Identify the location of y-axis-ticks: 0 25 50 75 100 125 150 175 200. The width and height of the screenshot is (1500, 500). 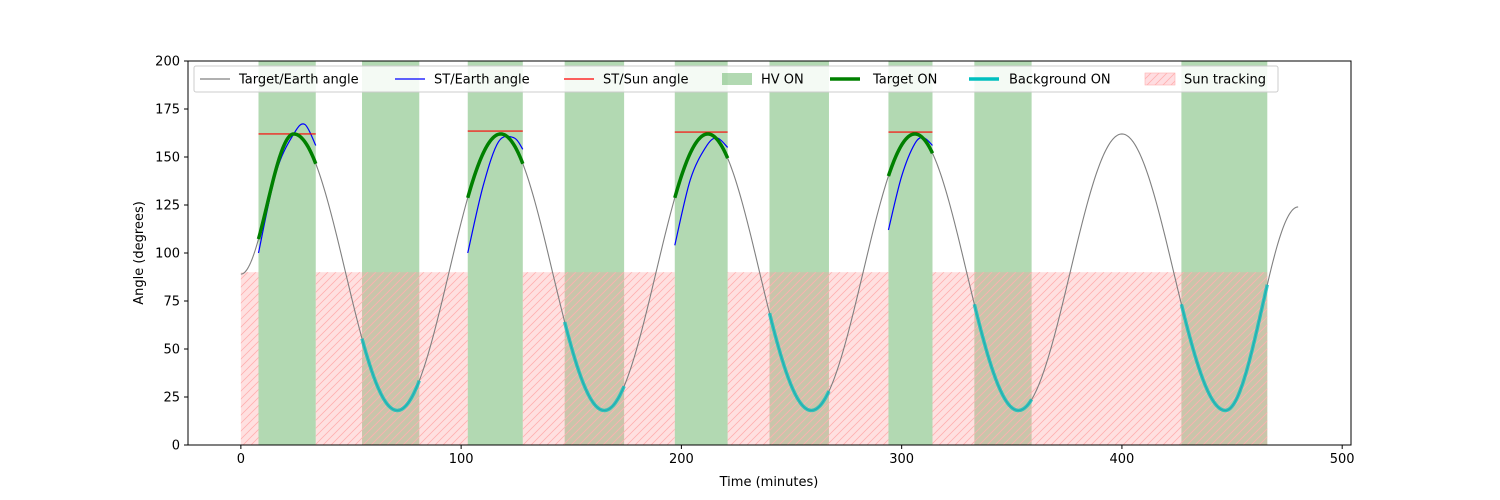
(171, 254).